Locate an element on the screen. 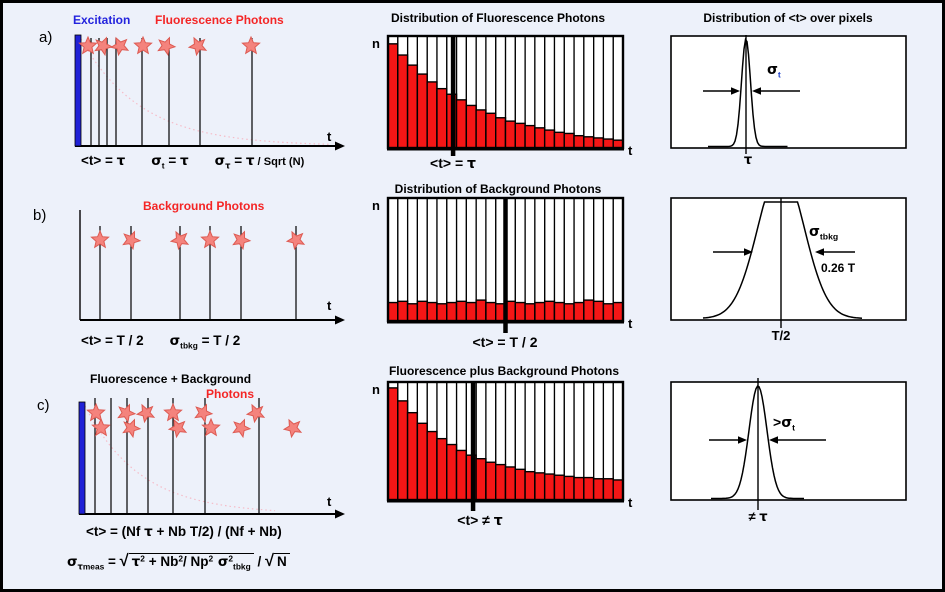  combined-histogram: nt is located at coordinates (502, 445).